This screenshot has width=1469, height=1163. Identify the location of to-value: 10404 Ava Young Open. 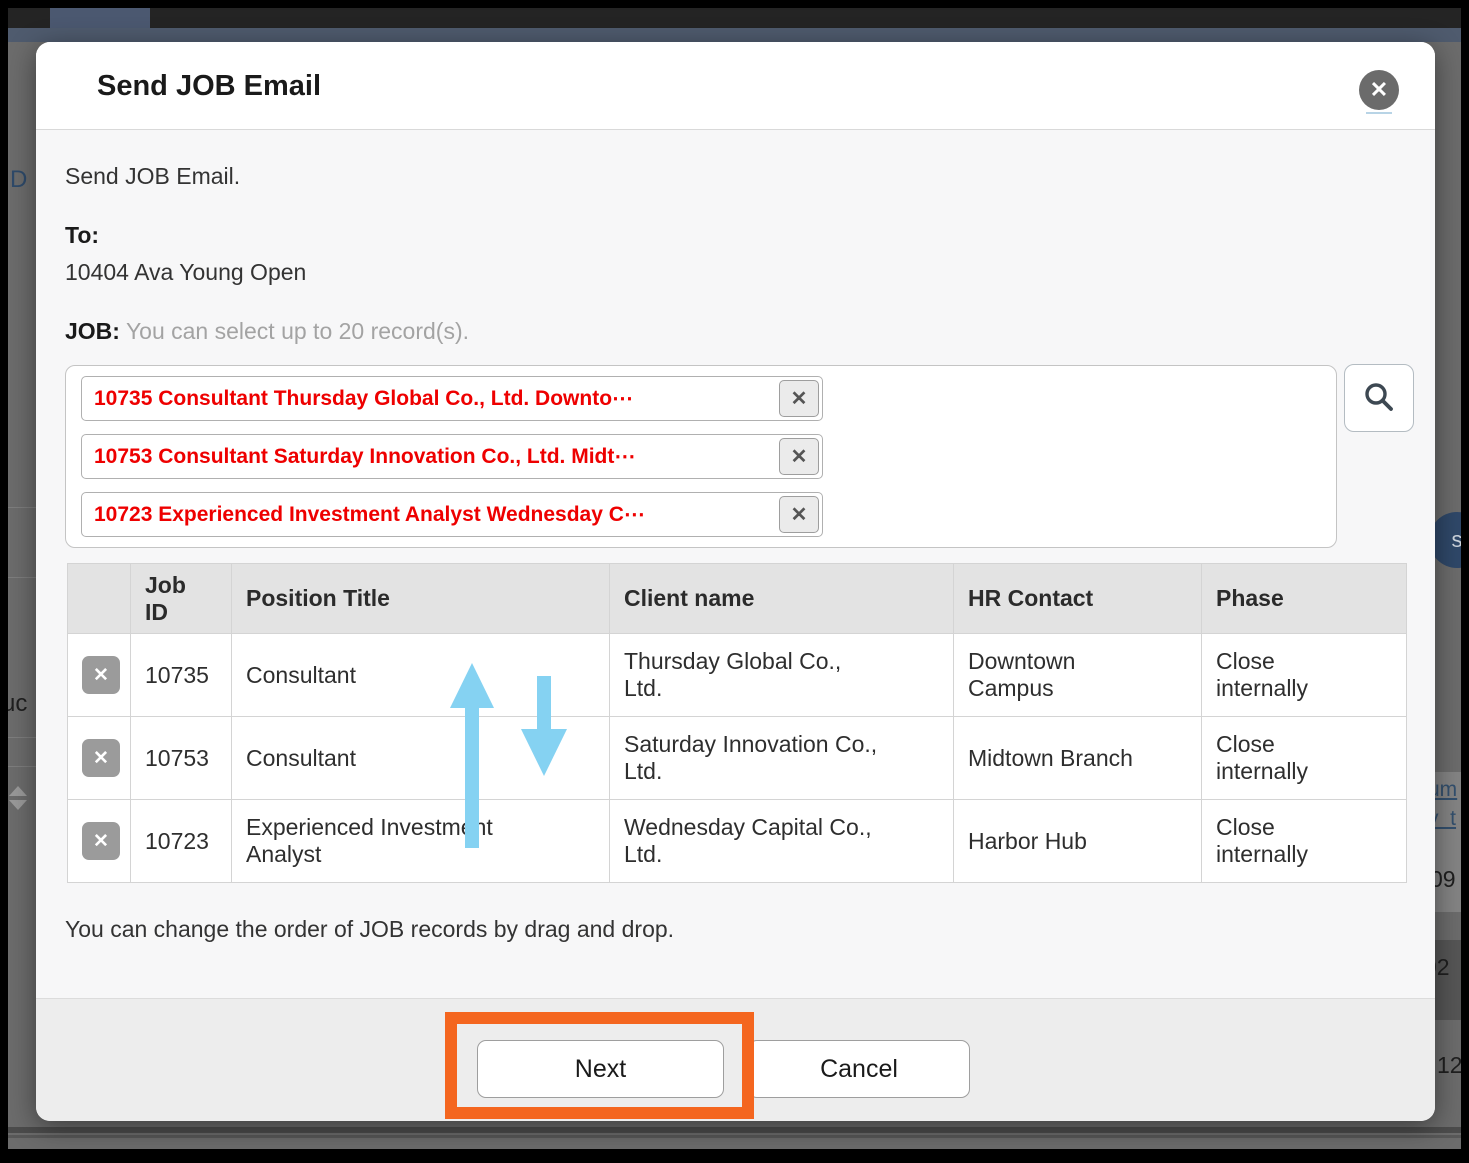
(186, 272).